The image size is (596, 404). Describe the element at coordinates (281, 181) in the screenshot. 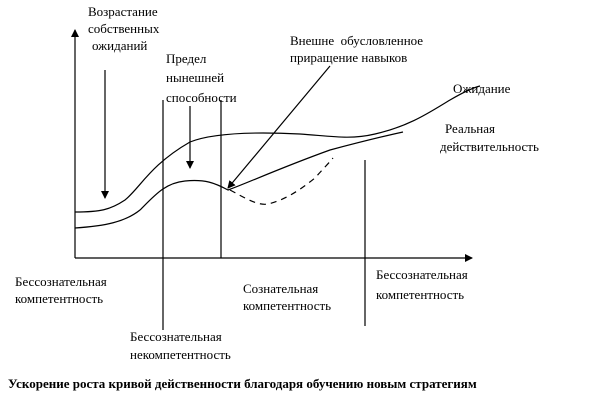

I see `dashed-curve` at that location.